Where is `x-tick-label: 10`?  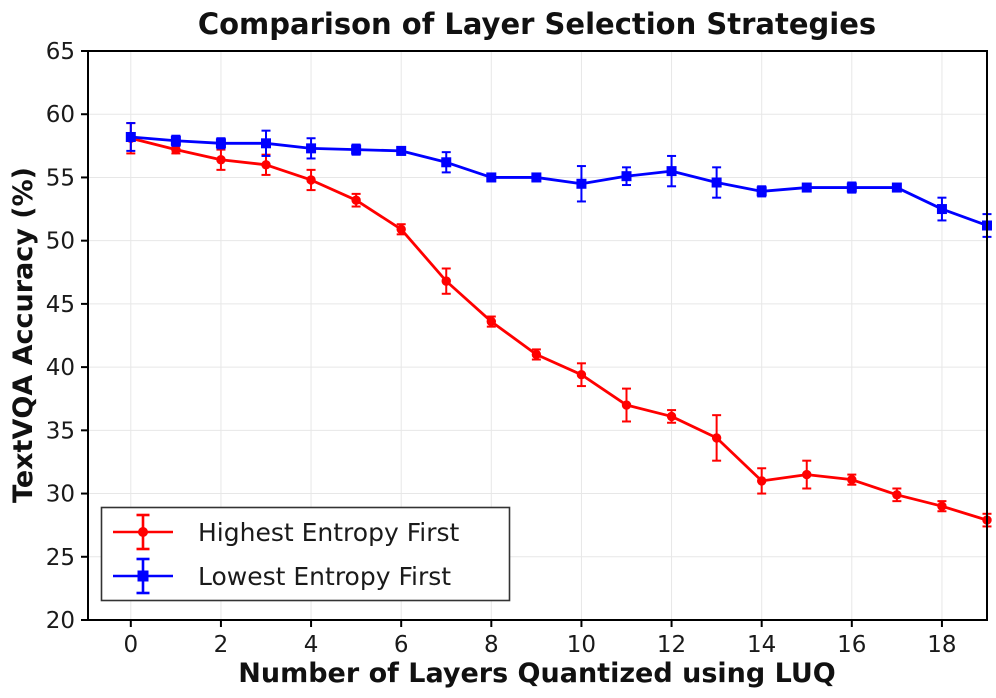
x-tick-label: 10 is located at coordinates (581, 645).